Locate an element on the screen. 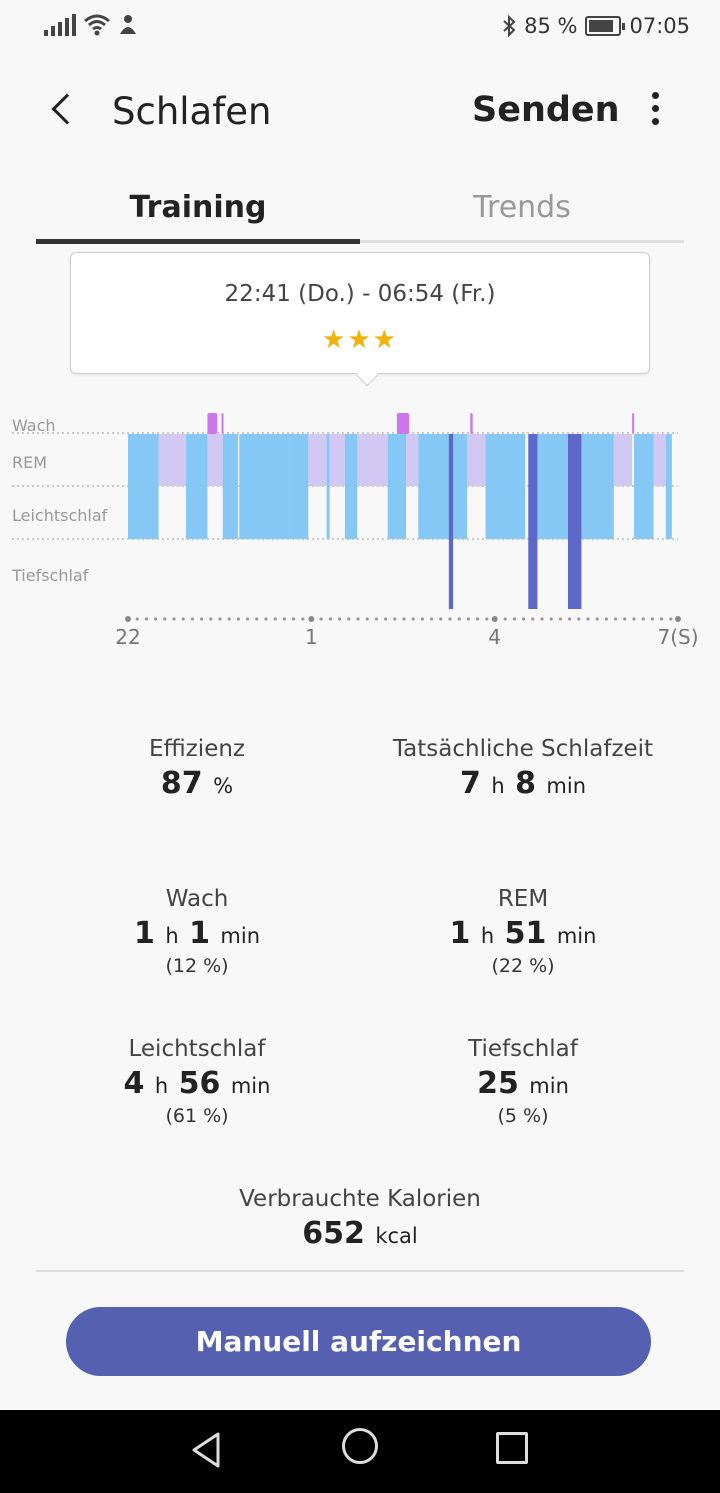  tab-active-indicator is located at coordinates (198, 241).